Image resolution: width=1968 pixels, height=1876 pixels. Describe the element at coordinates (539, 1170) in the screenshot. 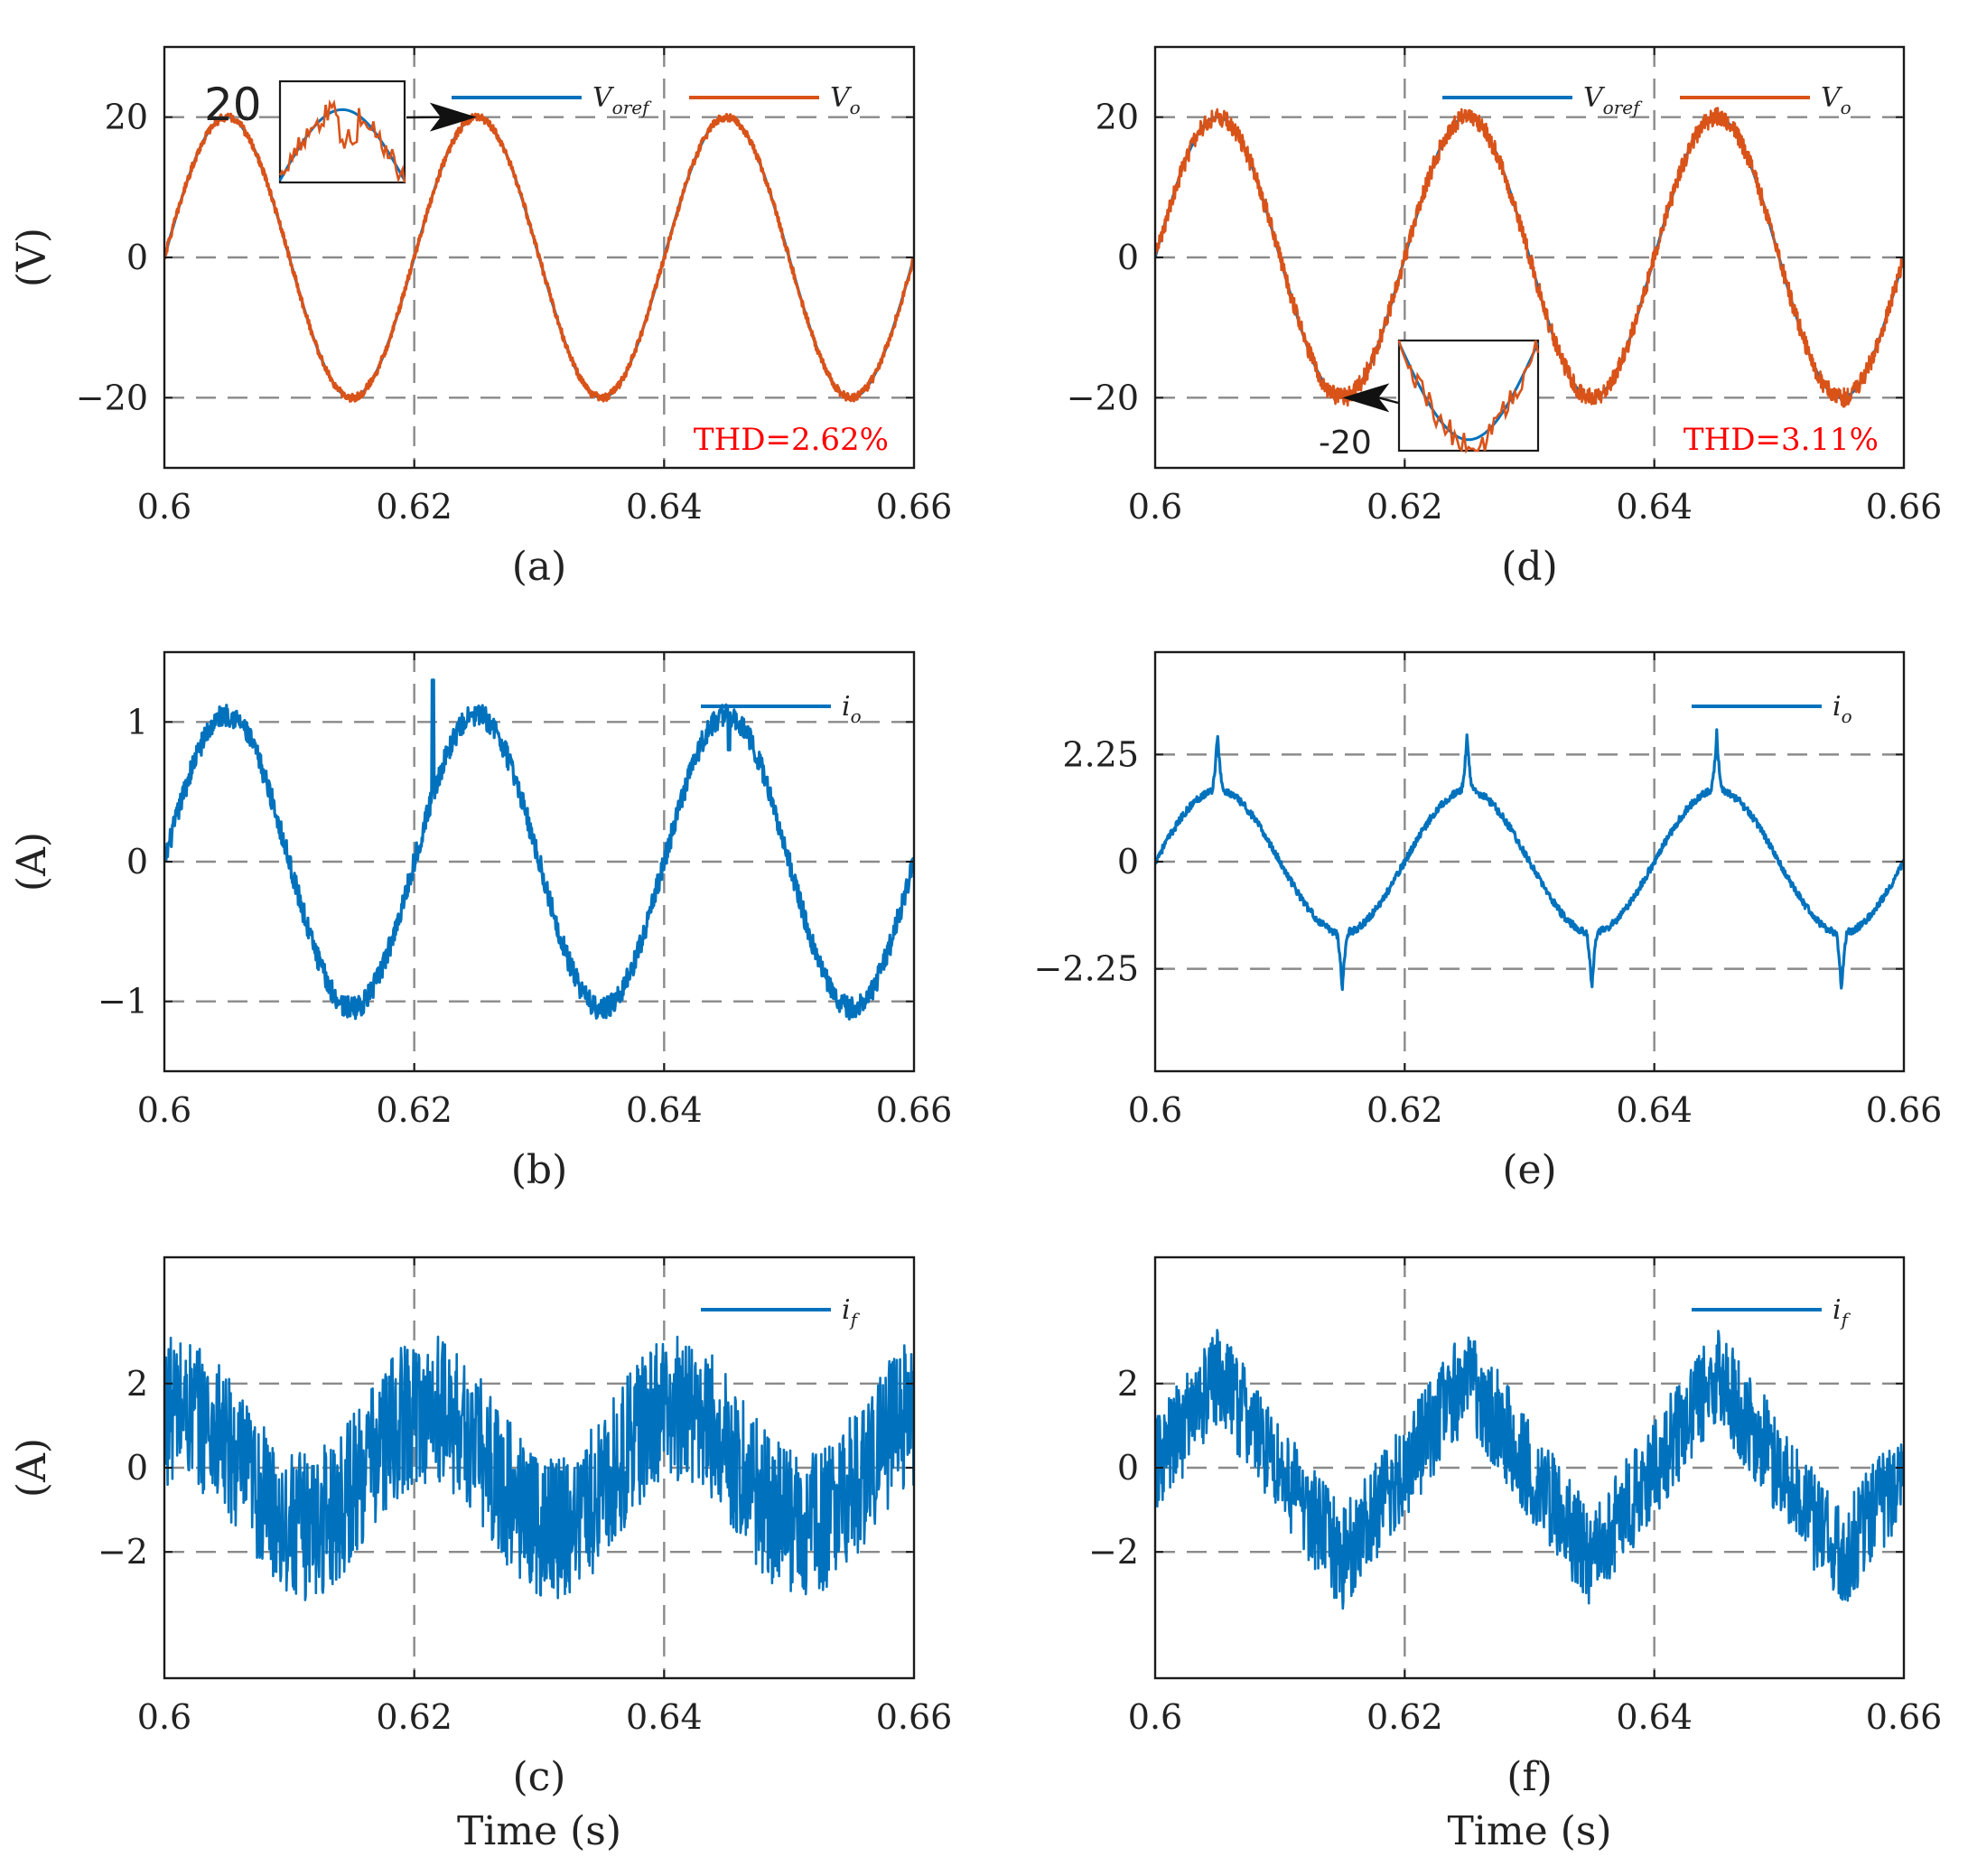

I see `subplot-caption: (b)` at that location.